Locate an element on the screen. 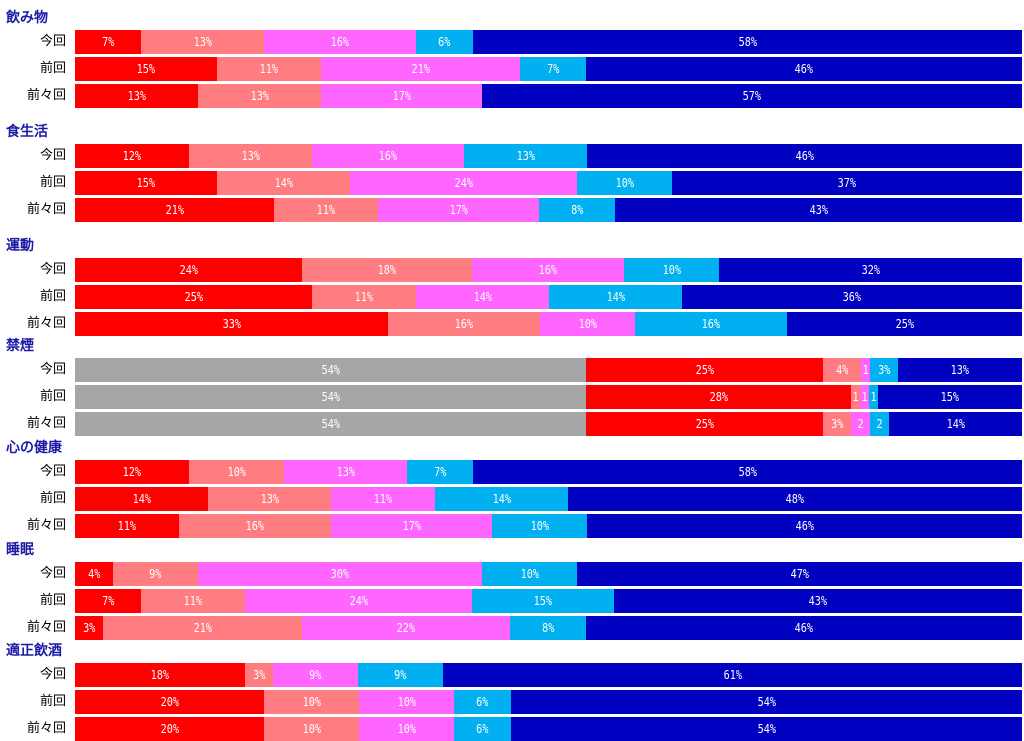 This screenshot has width=1024, height=741. data-label: 20% is located at coordinates (169, 729).